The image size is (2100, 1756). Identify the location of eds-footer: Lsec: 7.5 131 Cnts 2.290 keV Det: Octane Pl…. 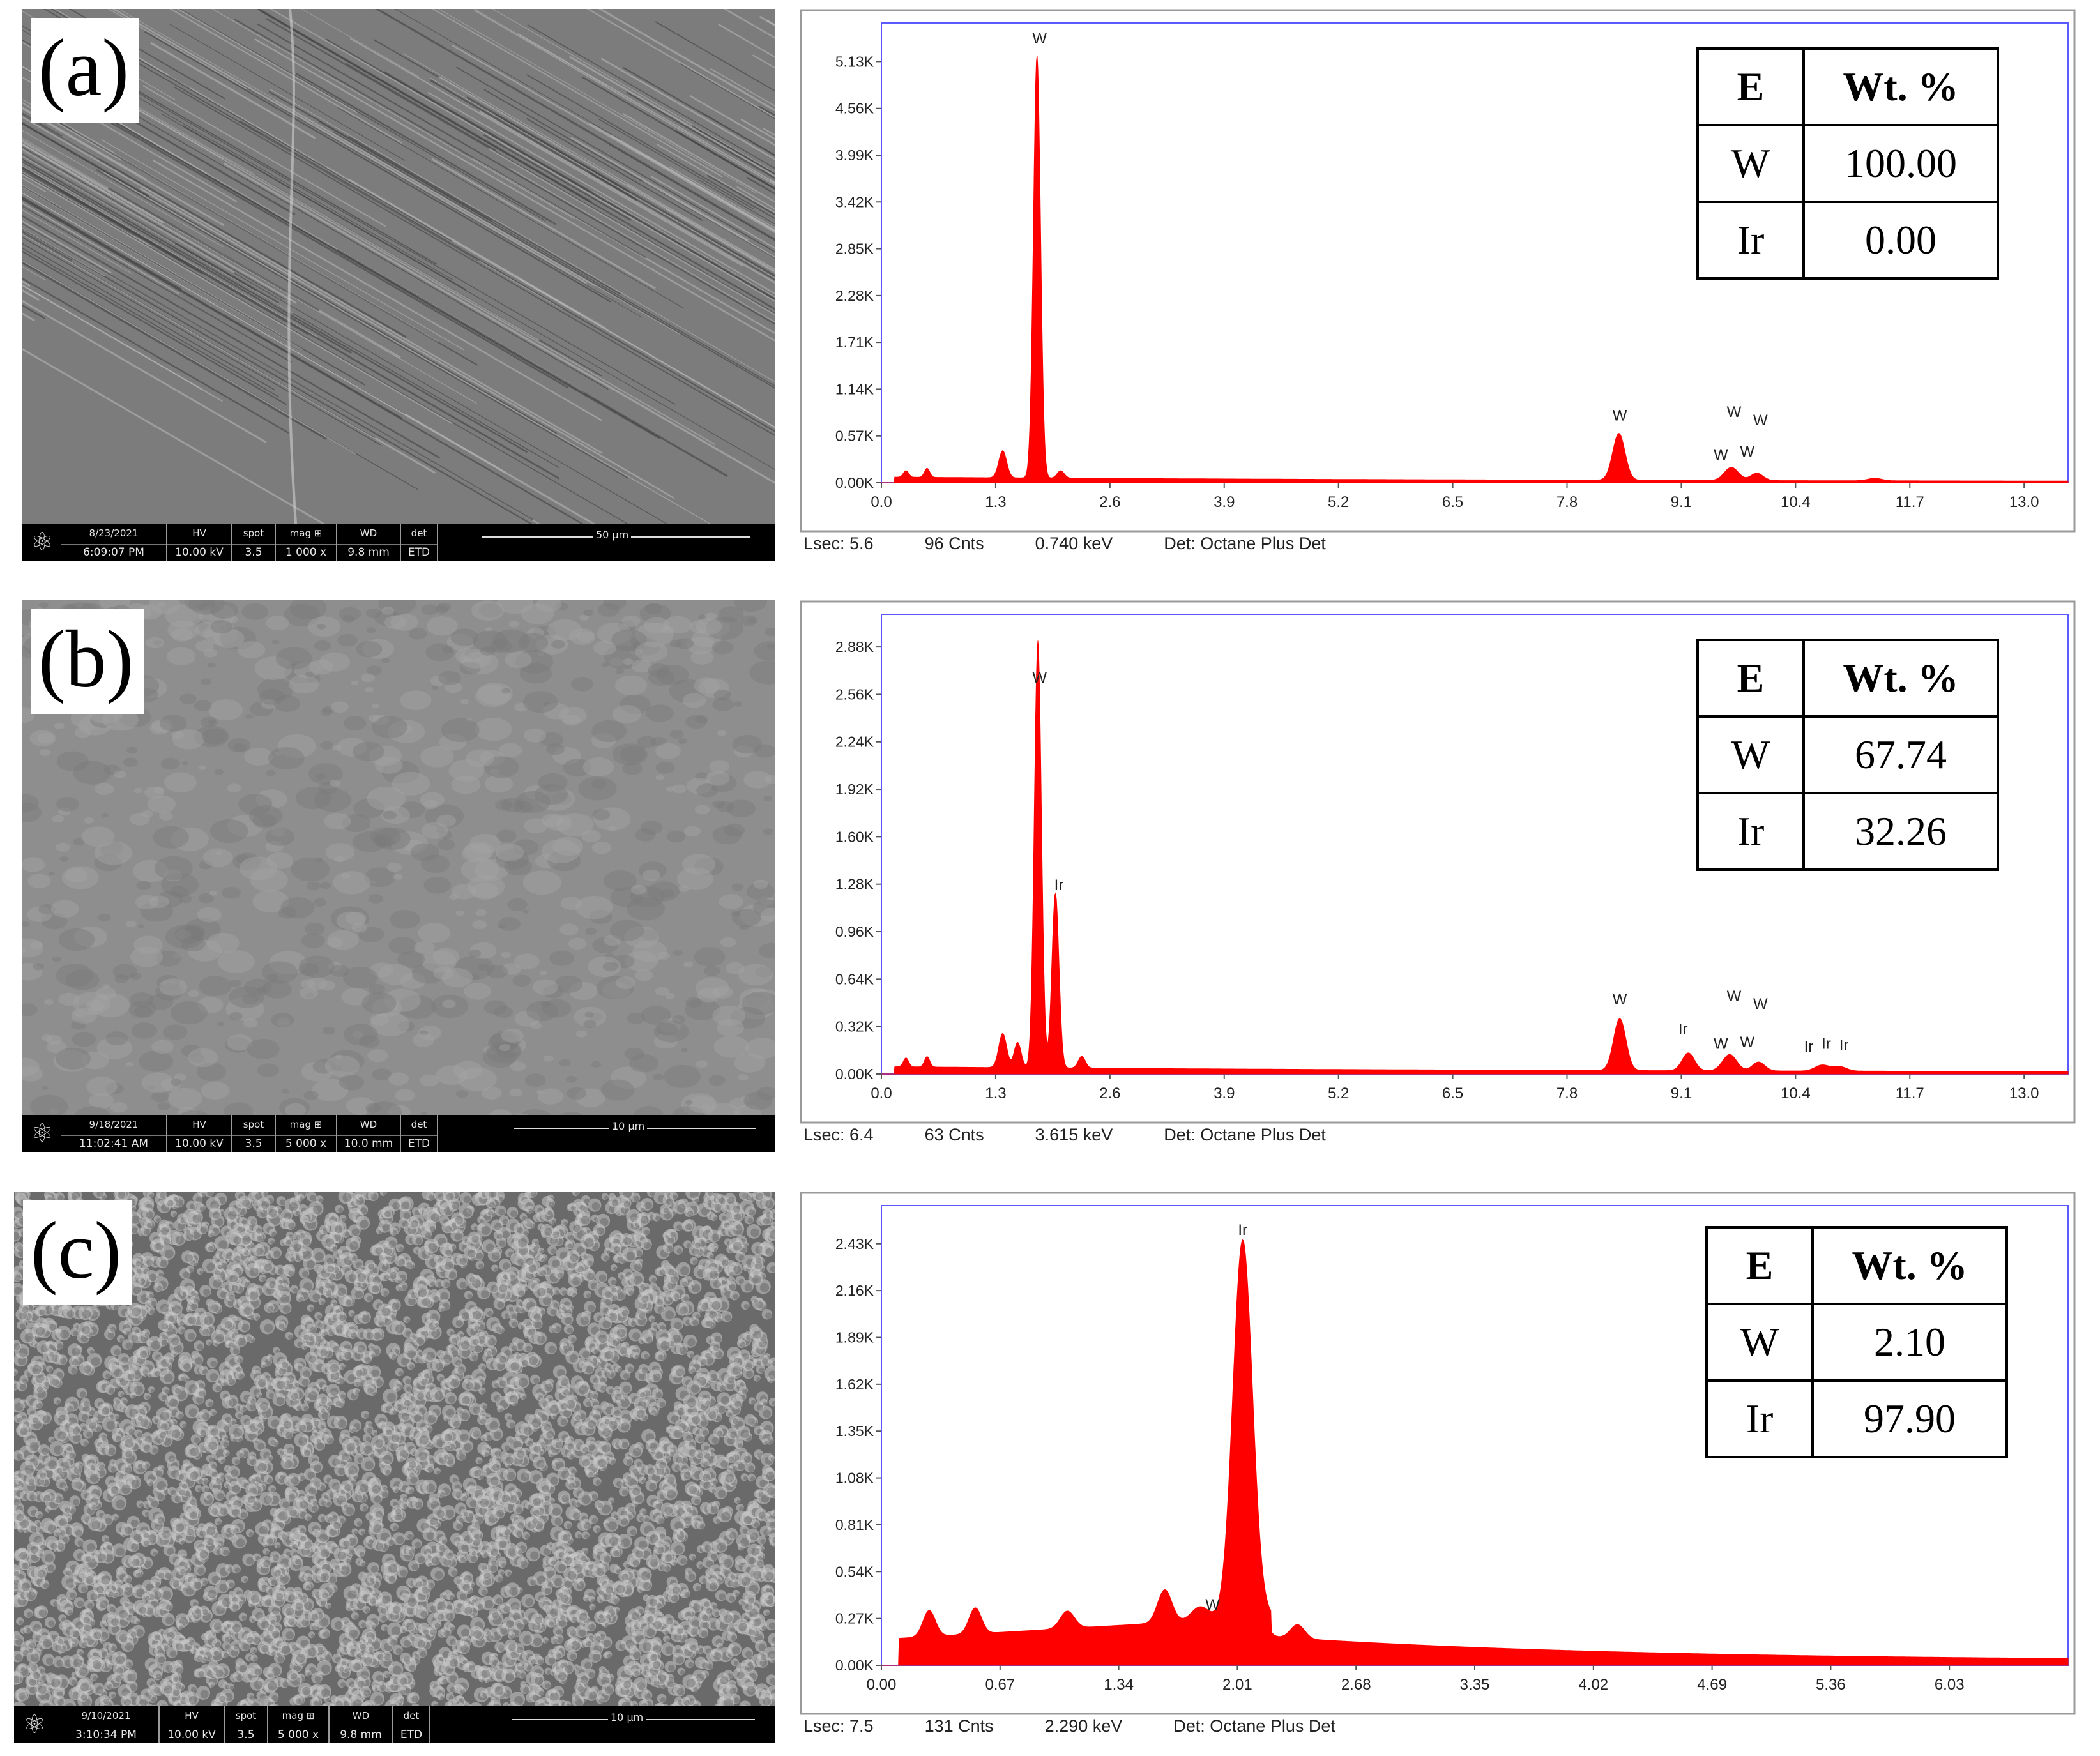
(1095, 1726).